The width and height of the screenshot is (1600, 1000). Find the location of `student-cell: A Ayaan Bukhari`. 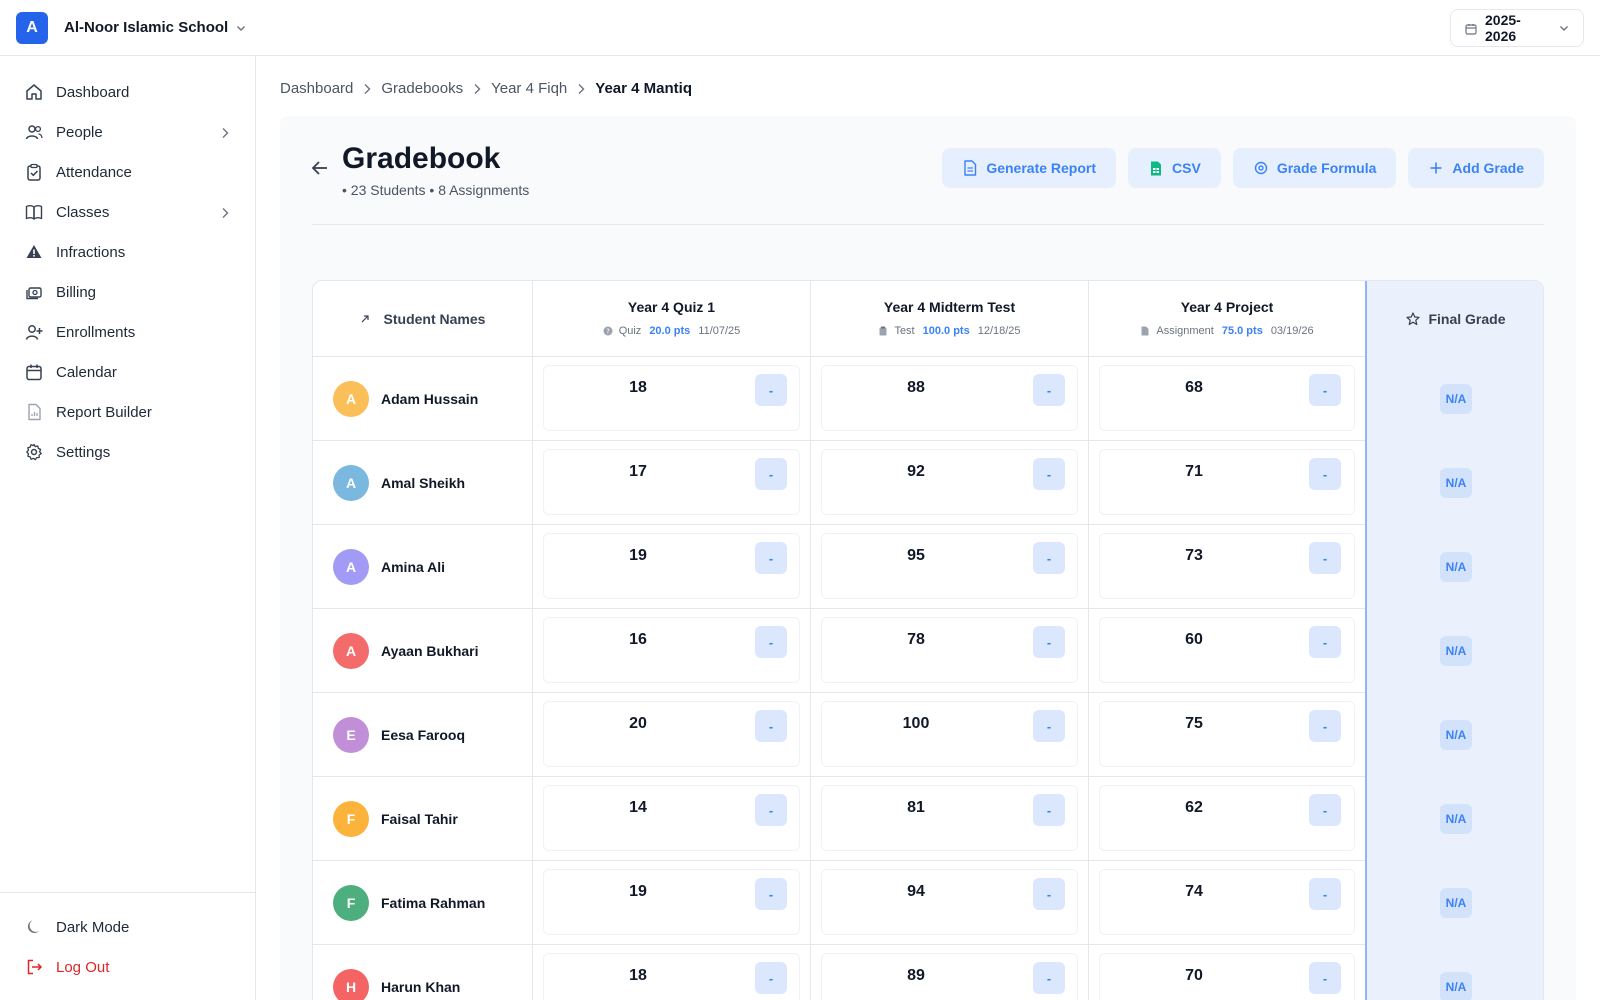

student-cell: A Ayaan Bukhari is located at coordinates (423, 651).